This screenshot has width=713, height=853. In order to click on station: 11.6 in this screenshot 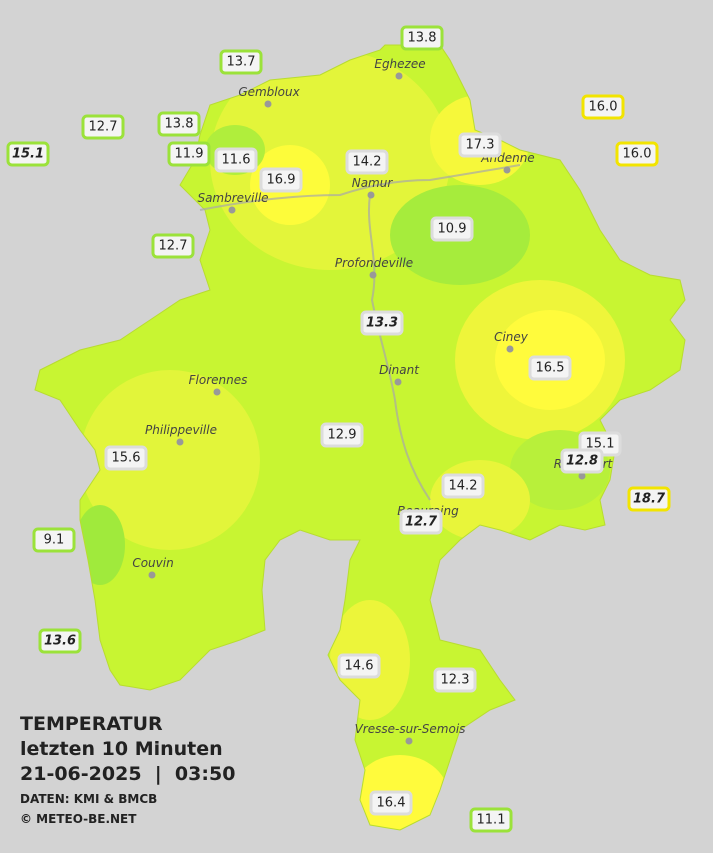, I will do `click(236, 160)`.